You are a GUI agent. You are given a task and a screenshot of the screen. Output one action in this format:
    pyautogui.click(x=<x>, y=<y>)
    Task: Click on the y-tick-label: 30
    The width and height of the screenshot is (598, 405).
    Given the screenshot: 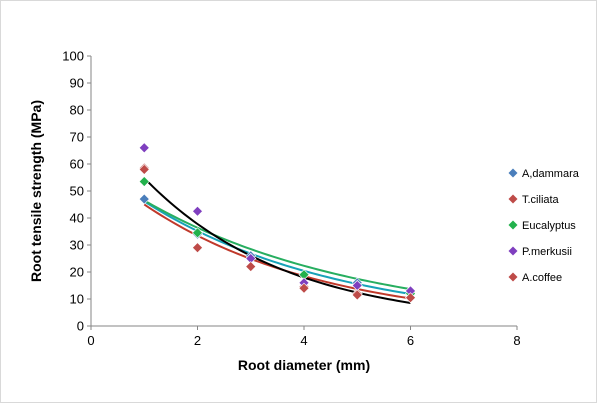 What is the action you would take?
    pyautogui.click(x=77, y=245)
    